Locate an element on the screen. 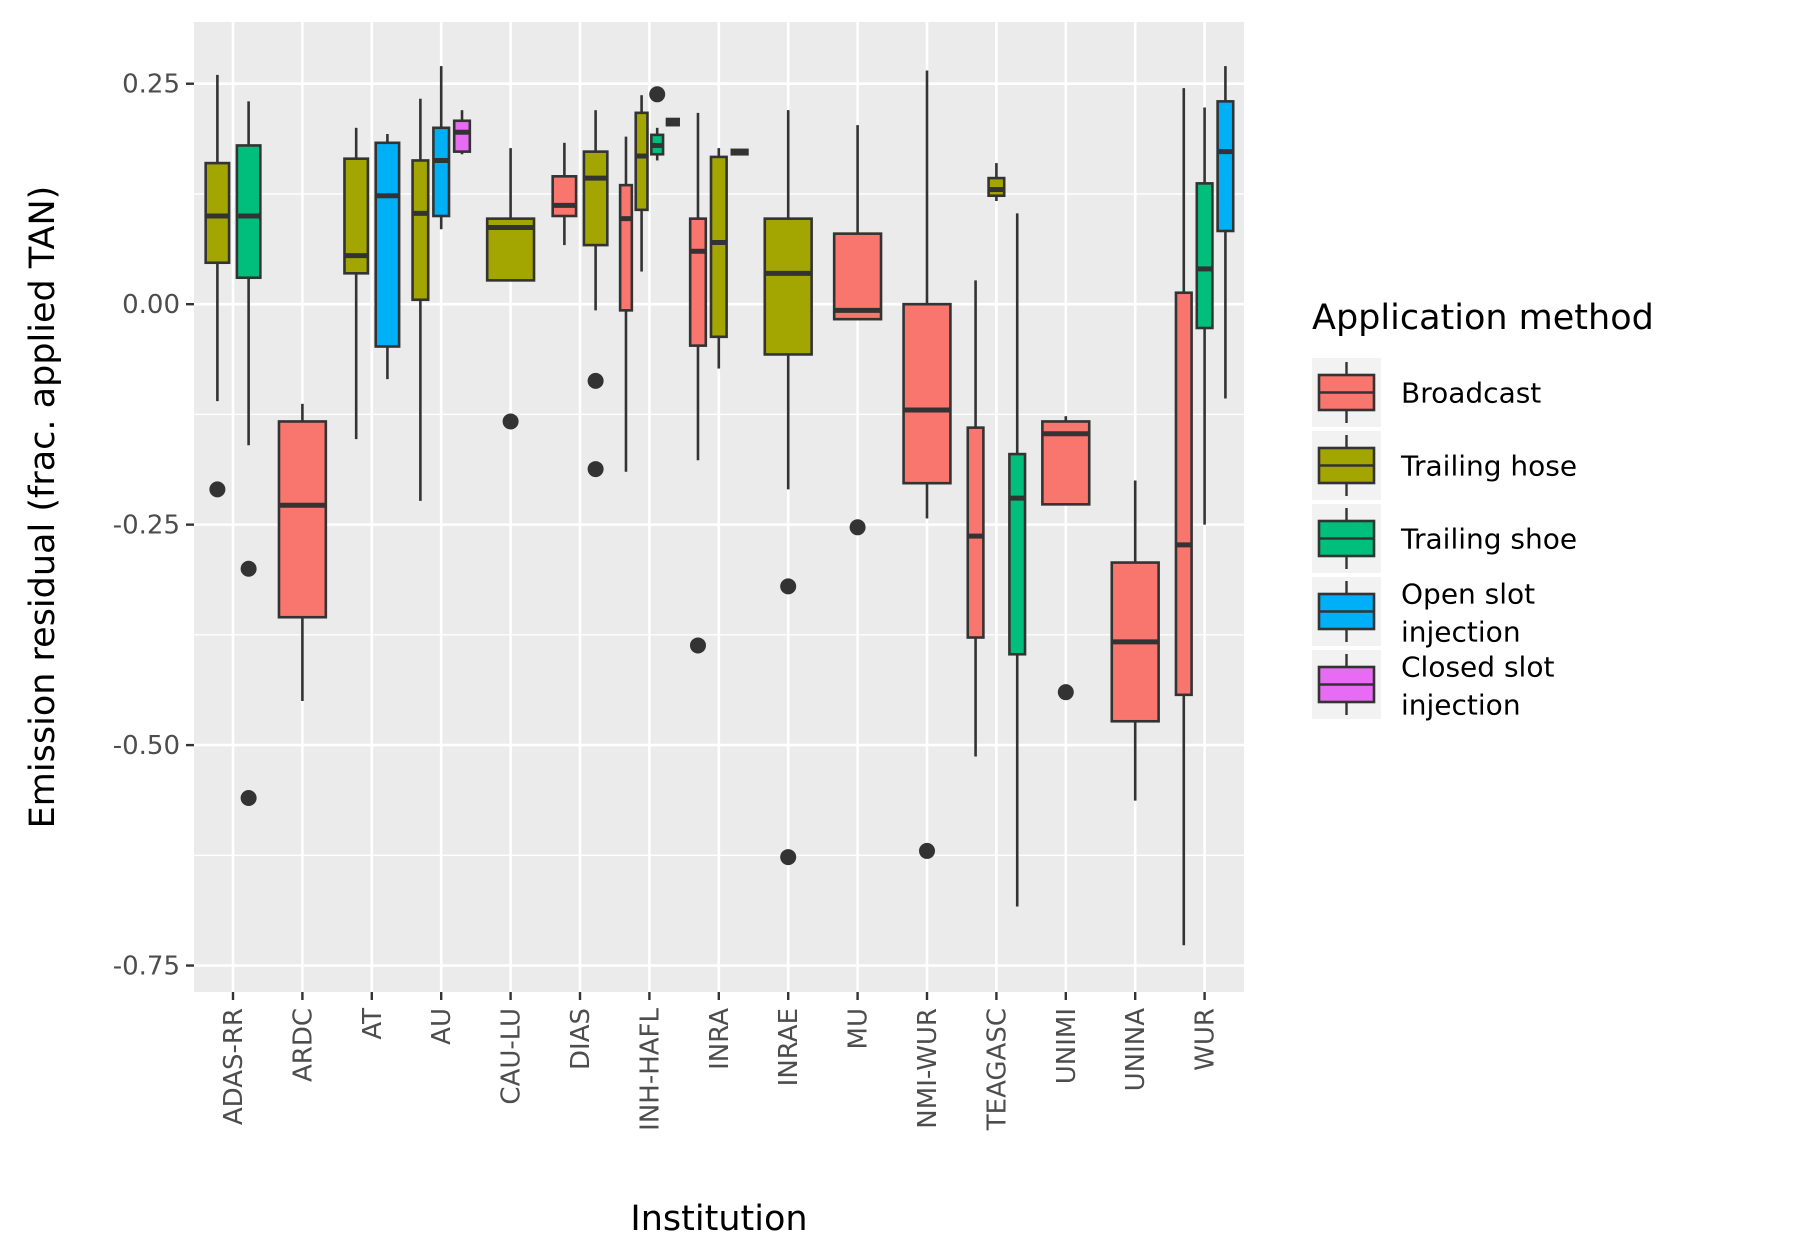 The width and height of the screenshot is (1800, 1260). box-AU-open-slot-injection is located at coordinates (441, 148).